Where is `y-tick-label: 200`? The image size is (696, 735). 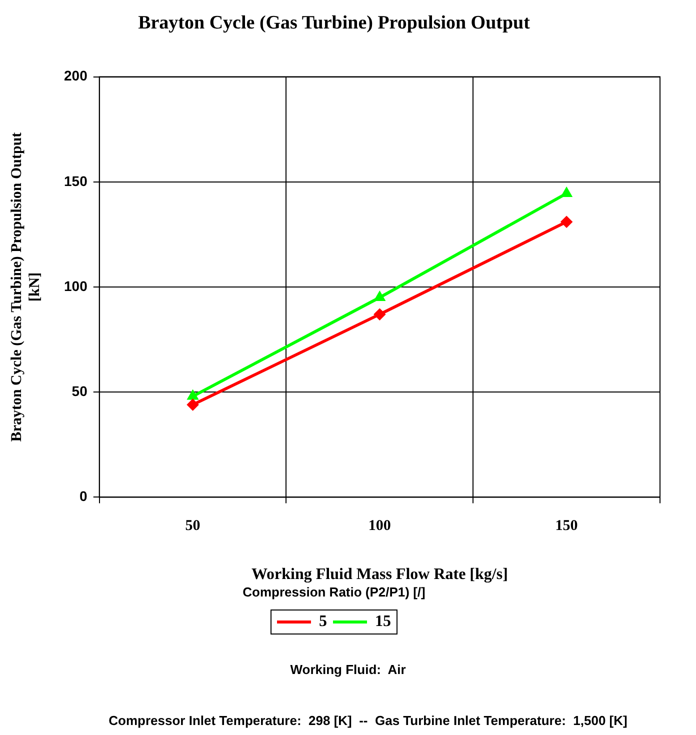 y-tick-label: 200 is located at coordinates (76, 76).